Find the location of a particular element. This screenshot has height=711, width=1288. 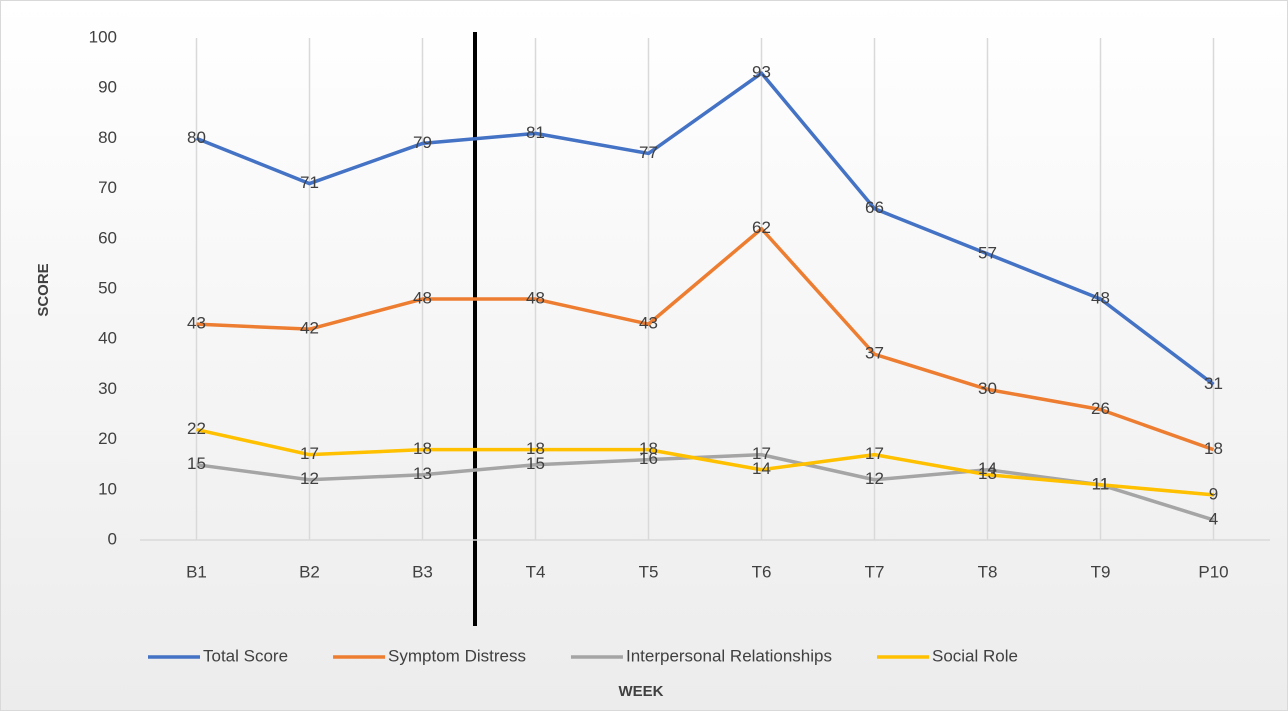

y-tick-label: 90 is located at coordinates (107, 87).